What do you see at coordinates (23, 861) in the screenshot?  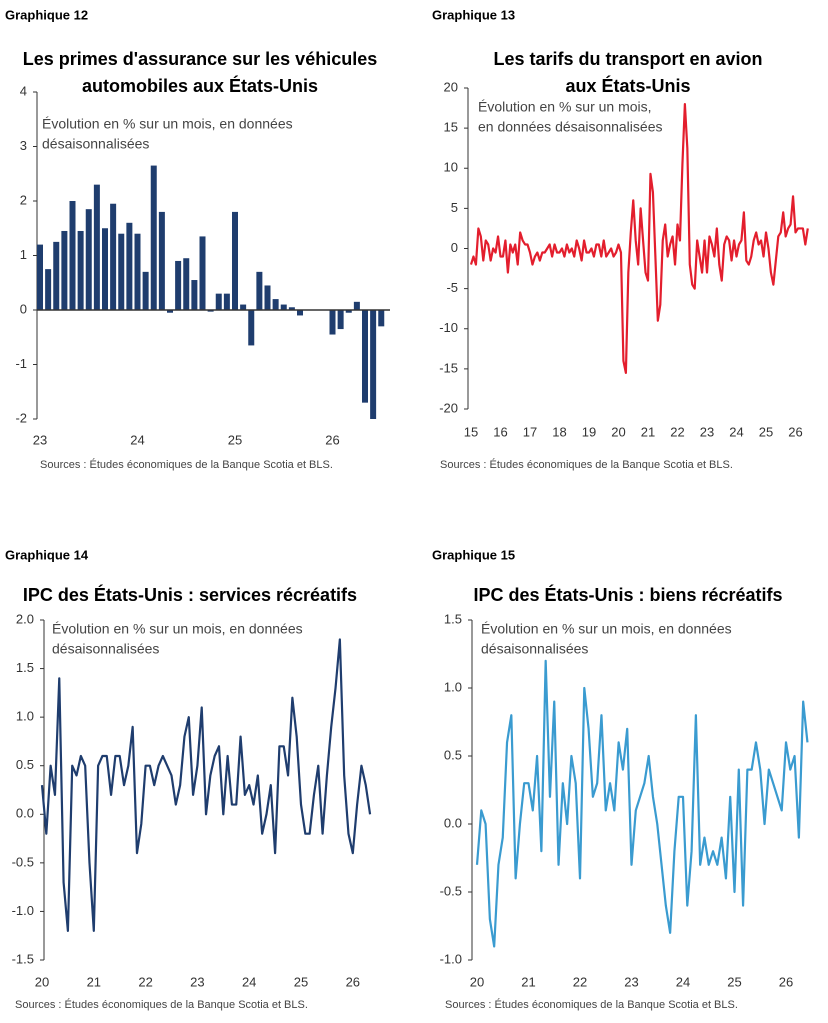 I see `y-tick-label: -0.5` at bounding box center [23, 861].